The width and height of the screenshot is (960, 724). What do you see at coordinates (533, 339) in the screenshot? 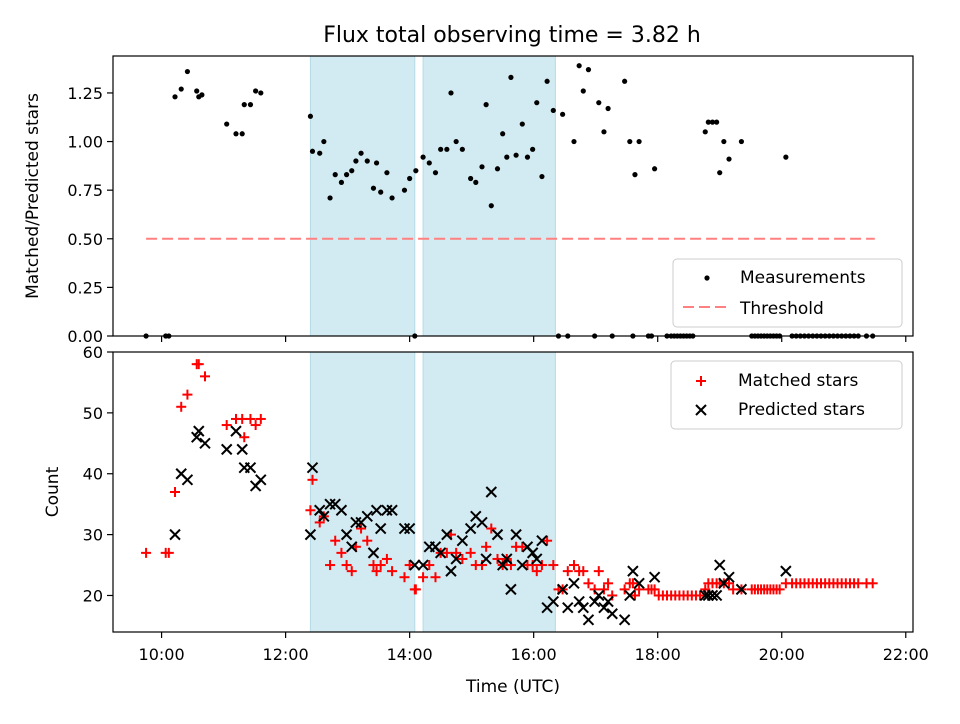
I see `top-x-ticks` at bounding box center [533, 339].